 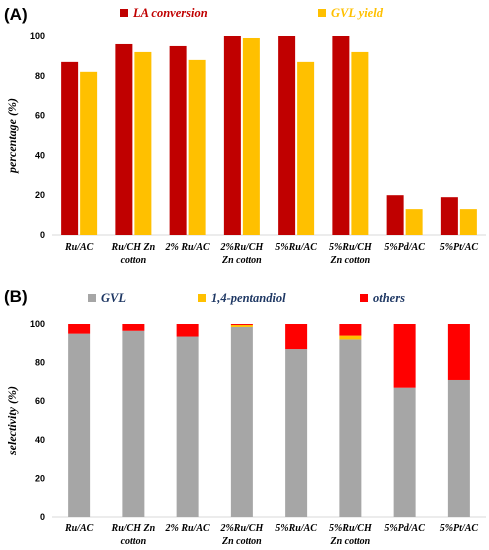 What do you see at coordinates (357, 13) in the screenshot?
I see `legend-label: GVL yield` at bounding box center [357, 13].